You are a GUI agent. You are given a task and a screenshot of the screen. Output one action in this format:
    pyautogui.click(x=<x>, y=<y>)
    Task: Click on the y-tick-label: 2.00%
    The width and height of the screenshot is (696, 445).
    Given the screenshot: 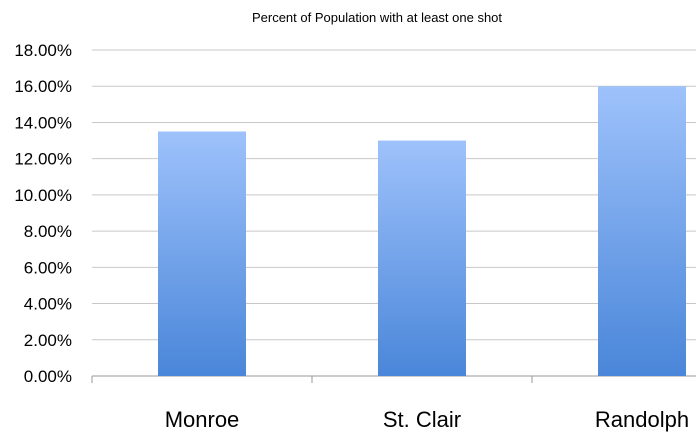 What is the action you would take?
    pyautogui.click(x=48, y=340)
    